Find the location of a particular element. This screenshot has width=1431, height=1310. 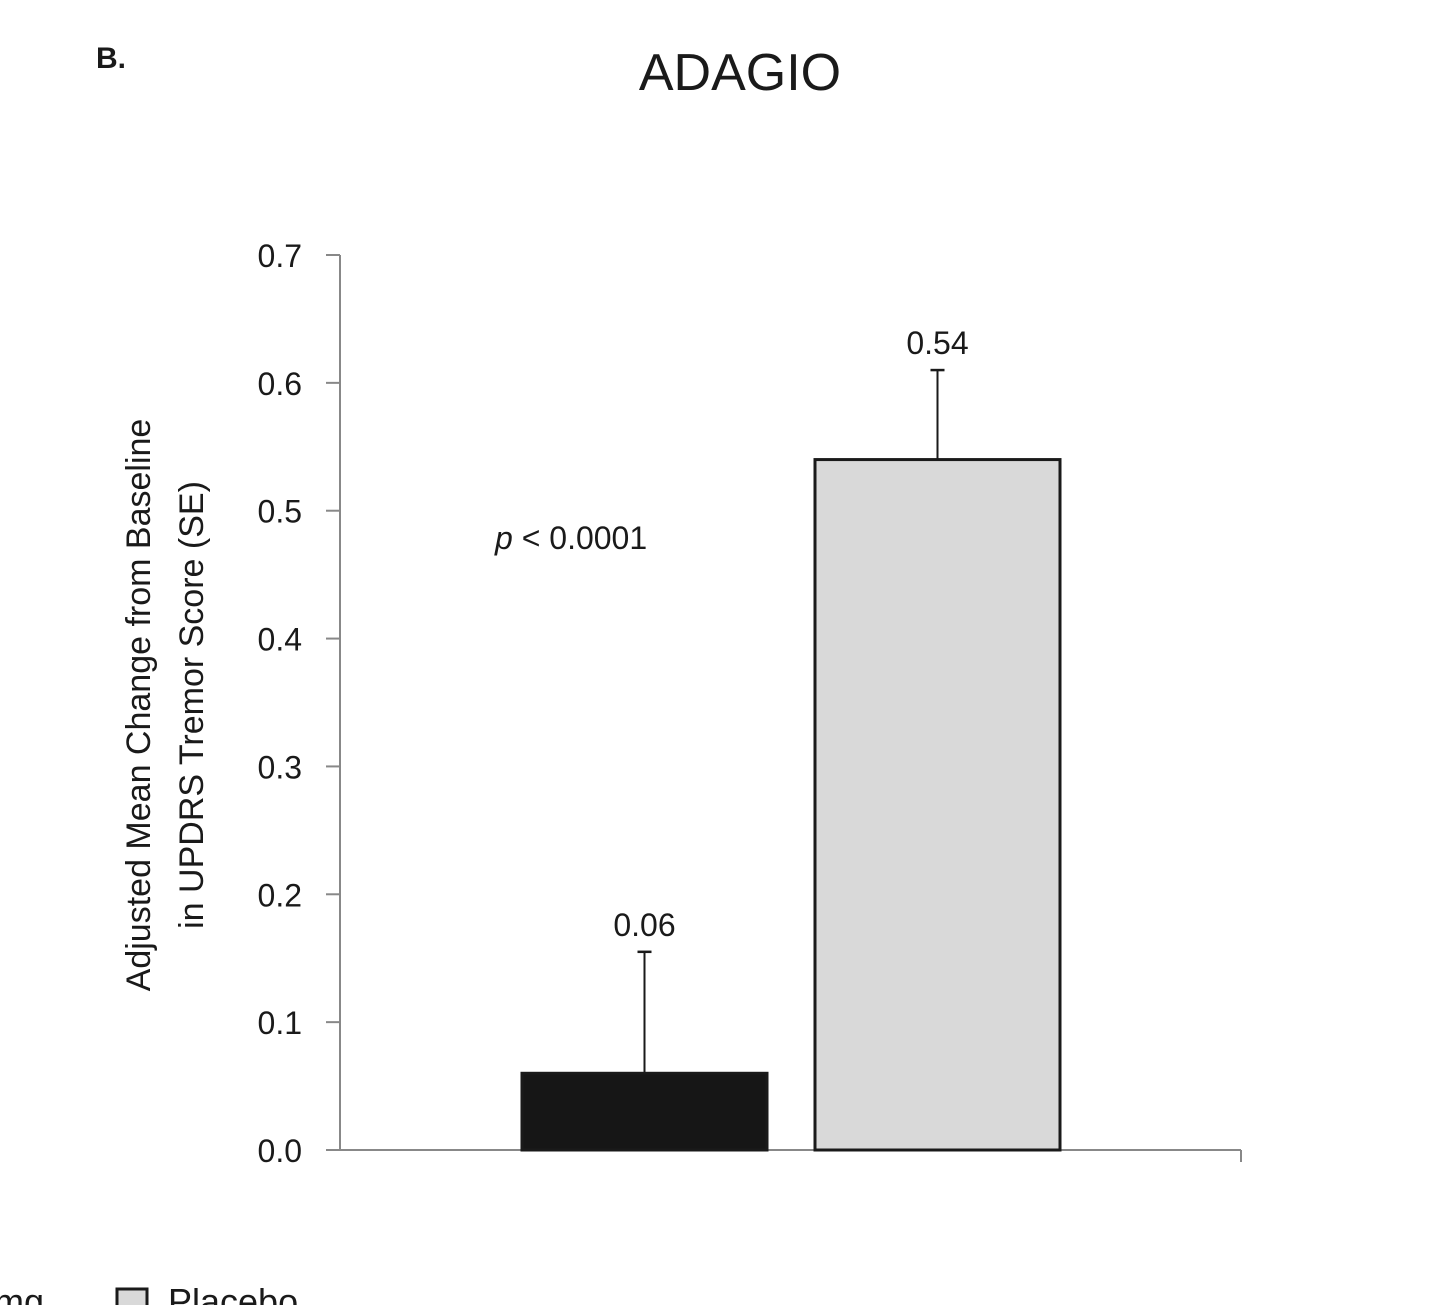

legend: mg Placebo is located at coordinates (149, 1295).